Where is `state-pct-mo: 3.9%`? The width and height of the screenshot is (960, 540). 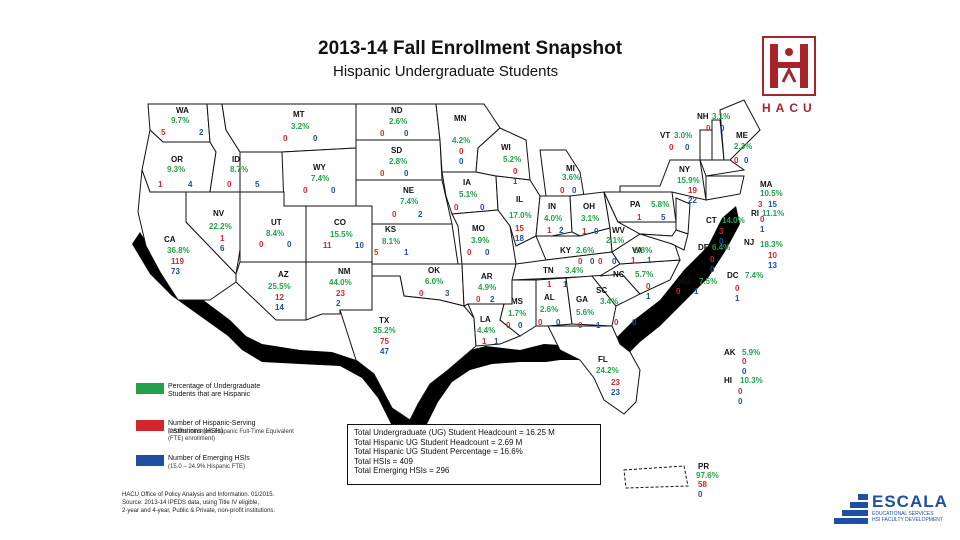
state-pct-mo: 3.9% is located at coordinates (480, 240).